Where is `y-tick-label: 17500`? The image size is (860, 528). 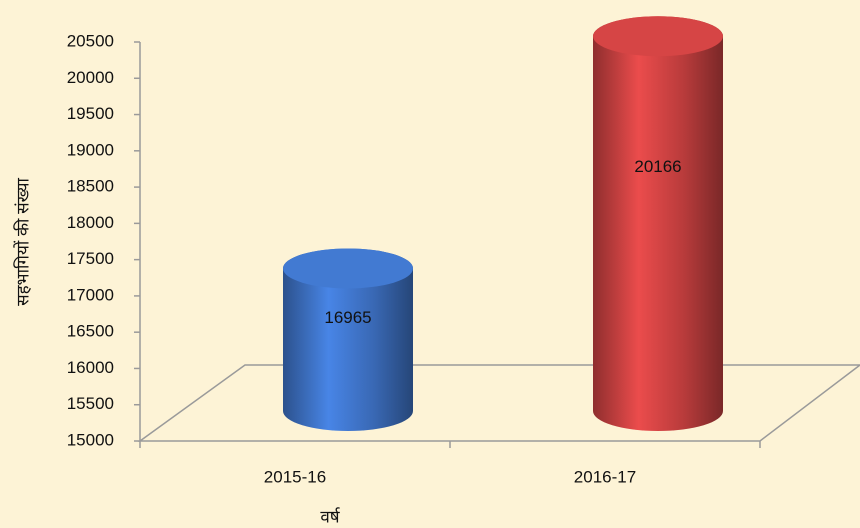
y-tick-label: 17500 is located at coordinates (90, 258).